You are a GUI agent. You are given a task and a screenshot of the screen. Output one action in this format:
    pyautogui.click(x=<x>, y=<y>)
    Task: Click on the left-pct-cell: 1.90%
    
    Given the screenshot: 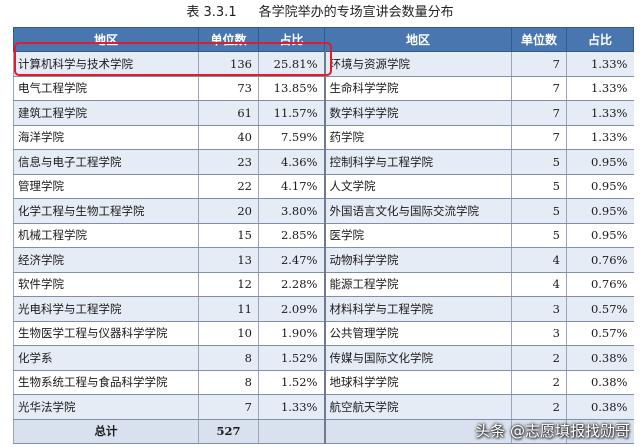 What is the action you would take?
    pyautogui.click(x=291, y=333)
    